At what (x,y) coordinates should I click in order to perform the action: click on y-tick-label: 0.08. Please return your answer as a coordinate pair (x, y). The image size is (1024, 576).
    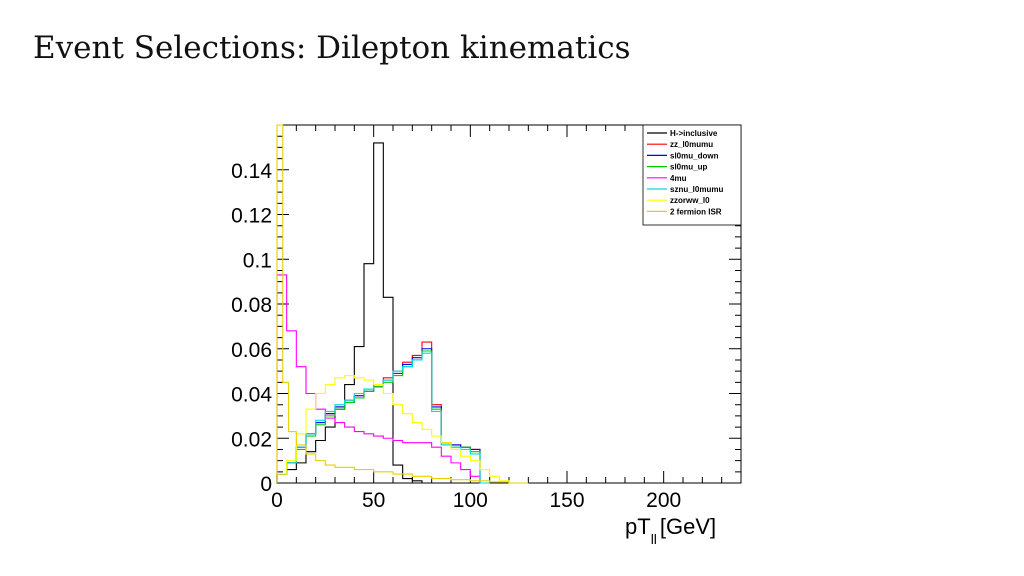
    Looking at the image, I should click on (251, 305).